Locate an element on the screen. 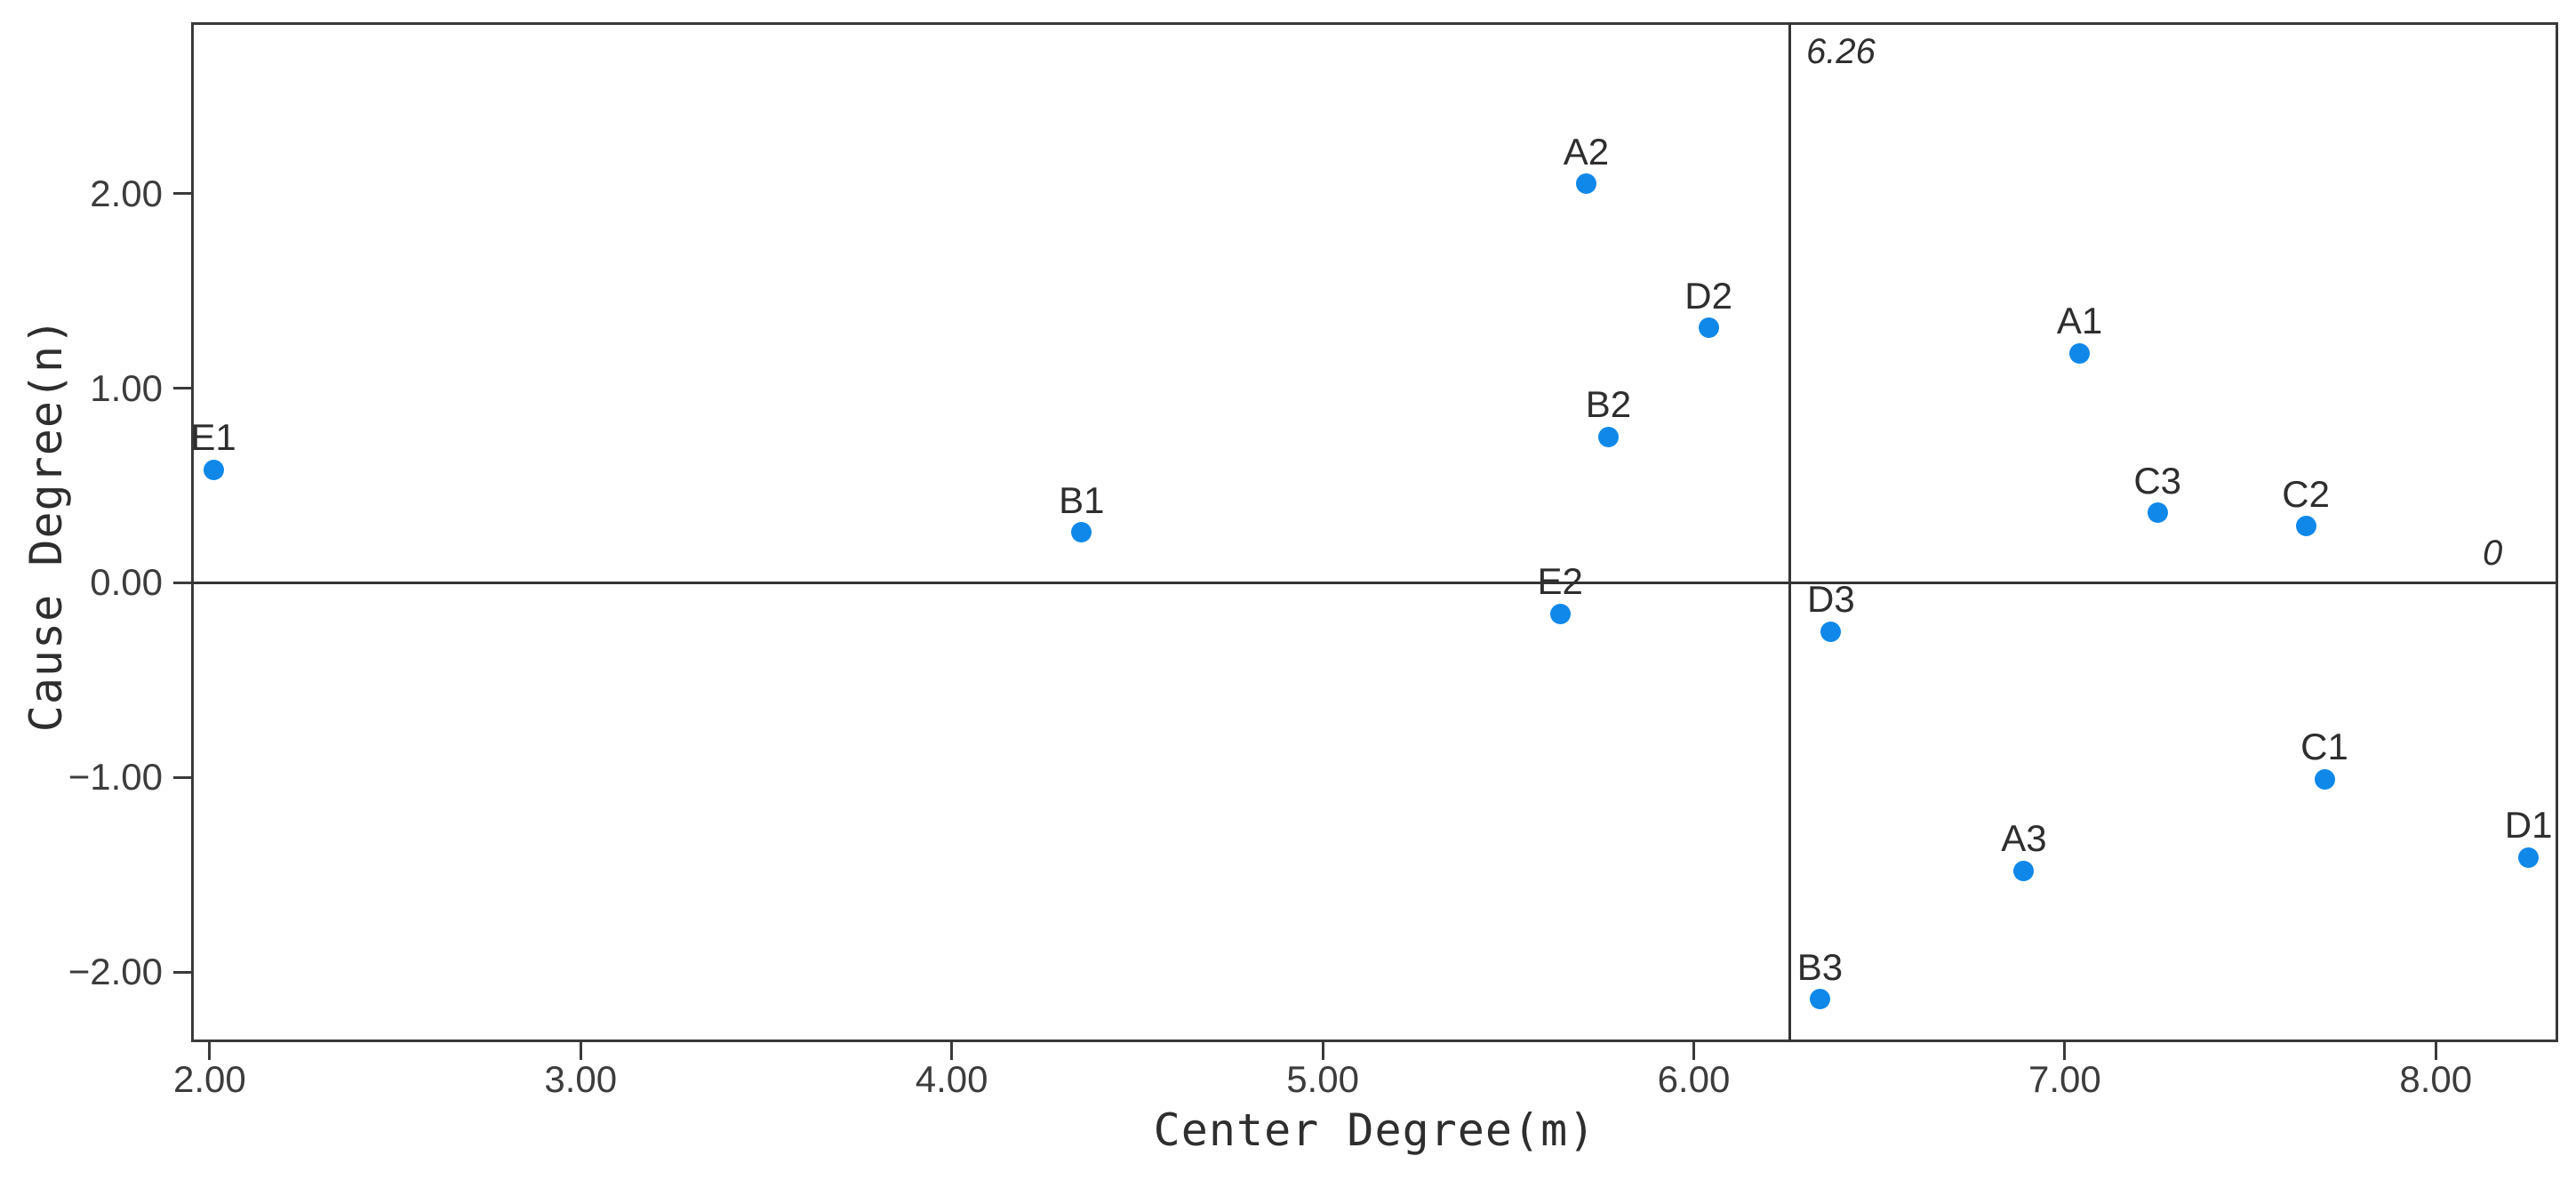  data-point-label: D3 is located at coordinates (1831, 599).